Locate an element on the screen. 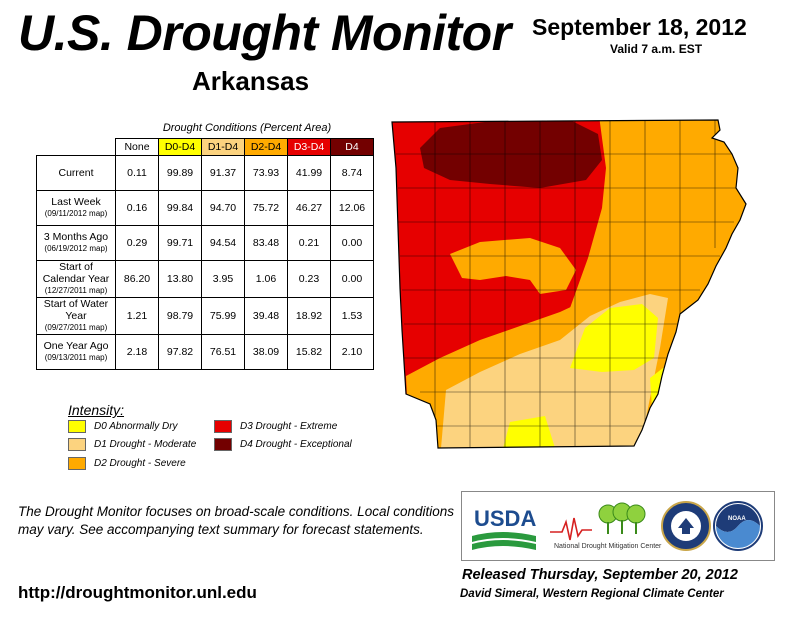 The height and width of the screenshot is (620, 802). row-label: Start of Calendar Year (12/27/2011 map) is located at coordinates (76, 279).